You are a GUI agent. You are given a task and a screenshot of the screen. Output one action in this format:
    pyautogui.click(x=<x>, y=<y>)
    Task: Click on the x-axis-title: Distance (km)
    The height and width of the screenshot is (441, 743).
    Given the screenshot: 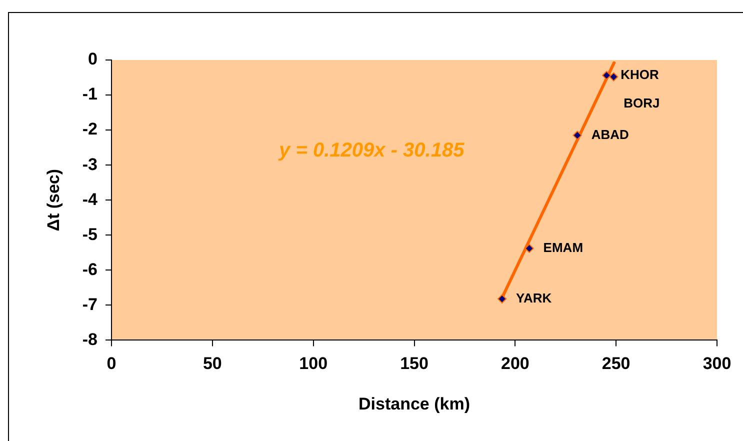 What is the action you would take?
    pyautogui.click(x=414, y=404)
    